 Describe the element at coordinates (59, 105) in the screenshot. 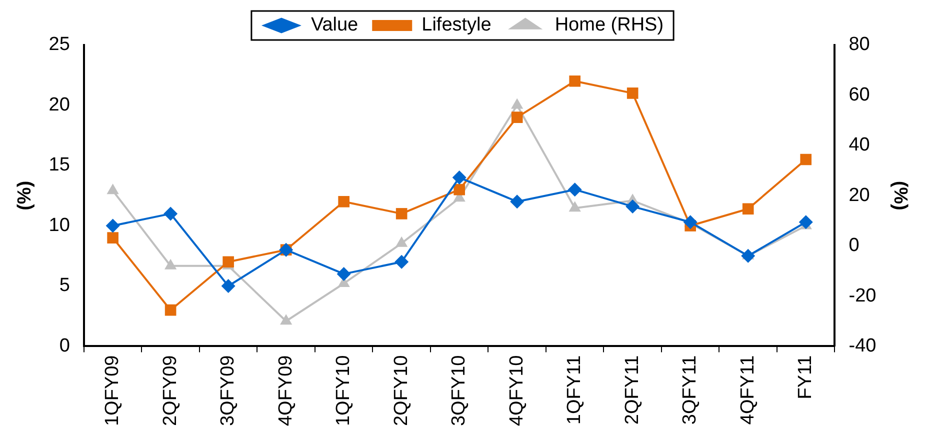

I see `y-tick-label: 20` at that location.